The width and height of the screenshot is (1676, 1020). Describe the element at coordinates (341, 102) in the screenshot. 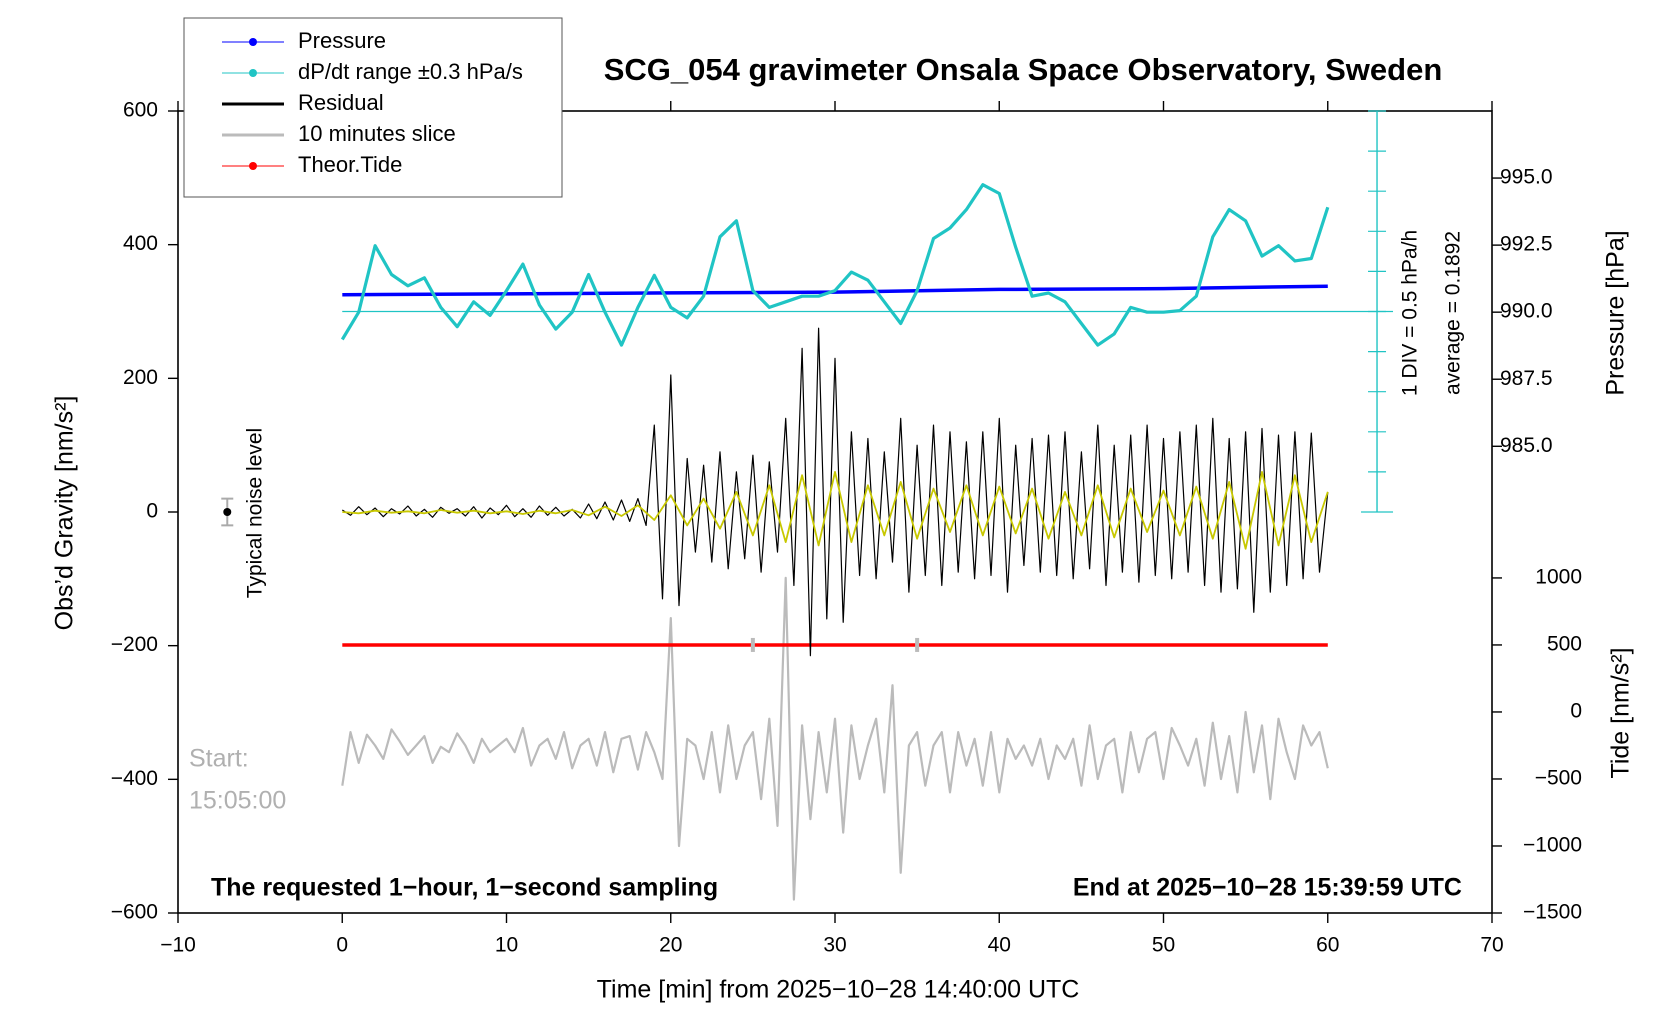

I see `legend-label: Residual` at that location.